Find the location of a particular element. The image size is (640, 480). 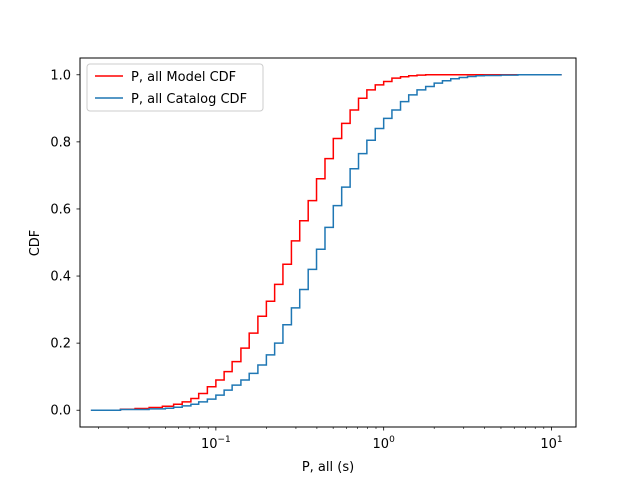

legend-box is located at coordinates (175, 87).